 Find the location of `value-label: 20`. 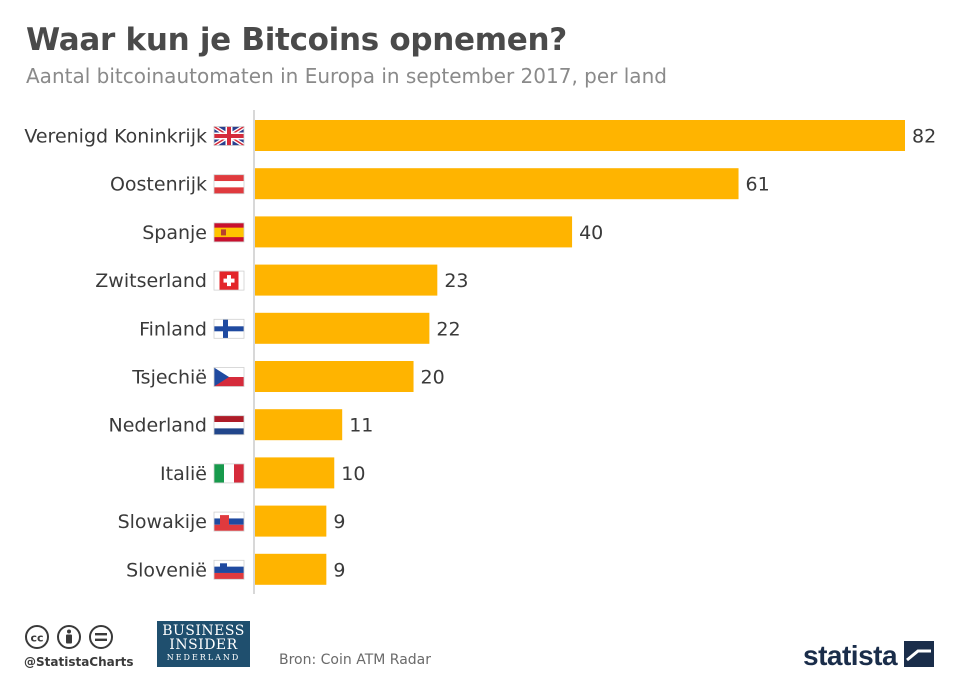

value-label: 20 is located at coordinates (433, 378).